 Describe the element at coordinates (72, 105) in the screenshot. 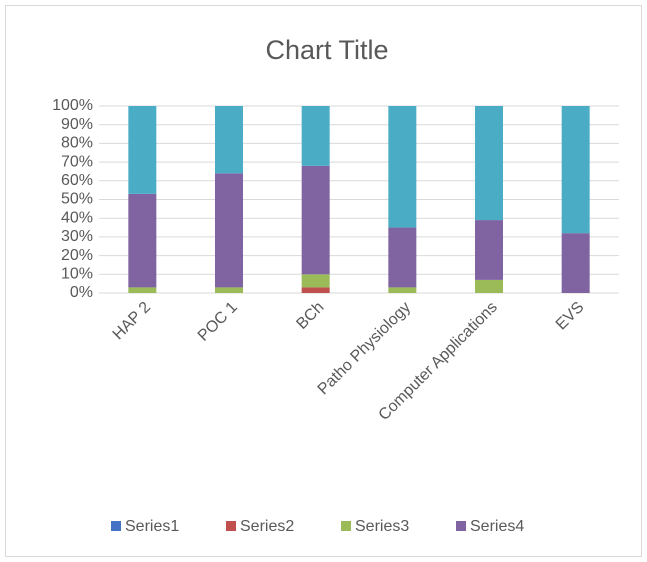

I see `y-tick-label: 100%` at that location.